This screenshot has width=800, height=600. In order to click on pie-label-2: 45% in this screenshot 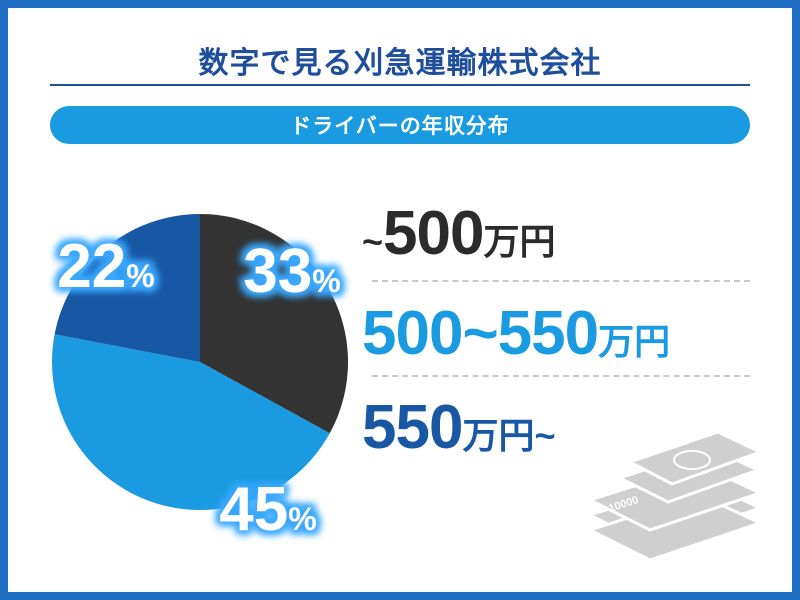, I will do `click(267, 509)`.